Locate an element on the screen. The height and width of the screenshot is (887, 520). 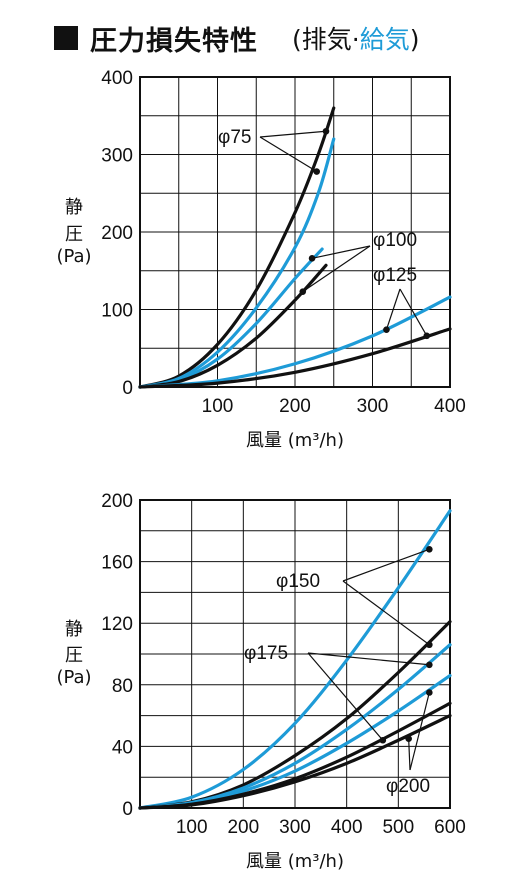
x-tick-label: 500 is located at coordinates (398, 827).